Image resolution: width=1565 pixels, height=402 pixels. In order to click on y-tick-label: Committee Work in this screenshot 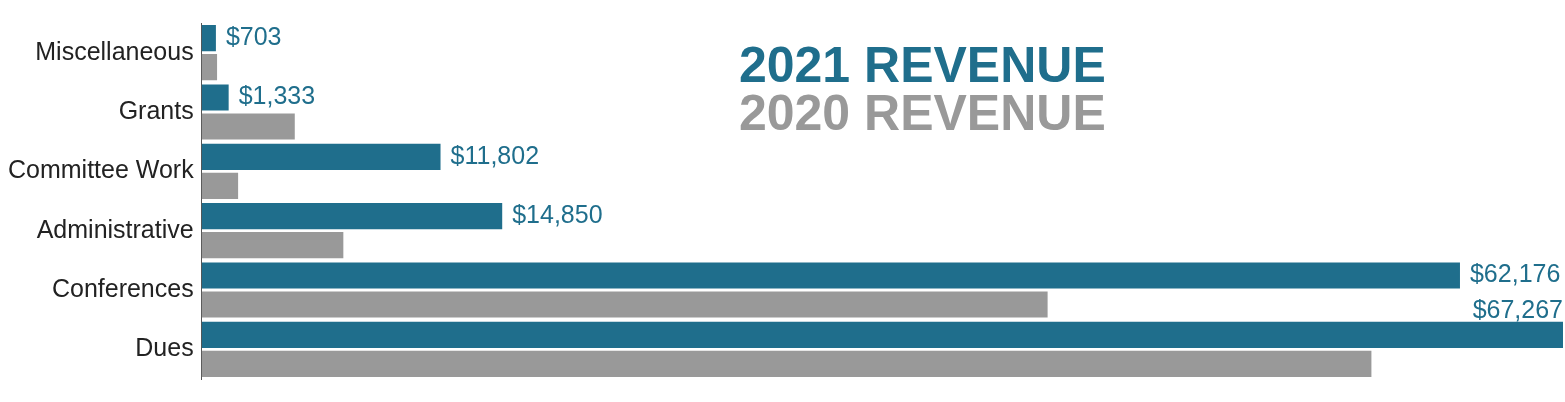, I will do `click(101, 169)`.